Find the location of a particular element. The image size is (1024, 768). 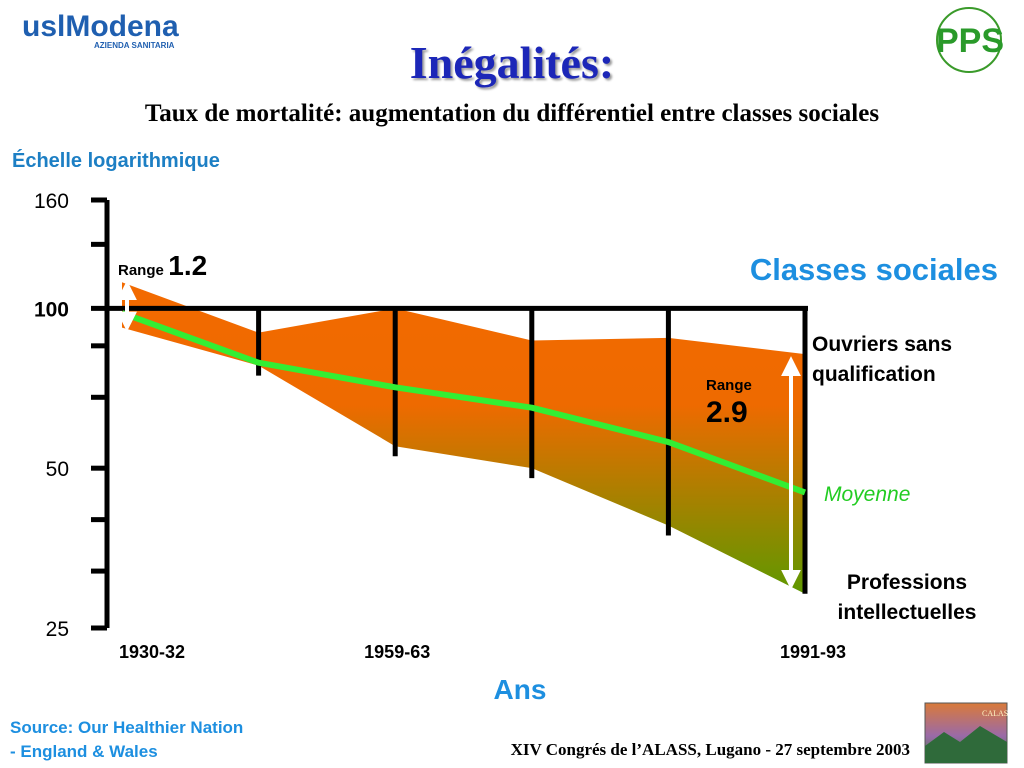

legend-moyenne: Moyenne is located at coordinates (867, 495).